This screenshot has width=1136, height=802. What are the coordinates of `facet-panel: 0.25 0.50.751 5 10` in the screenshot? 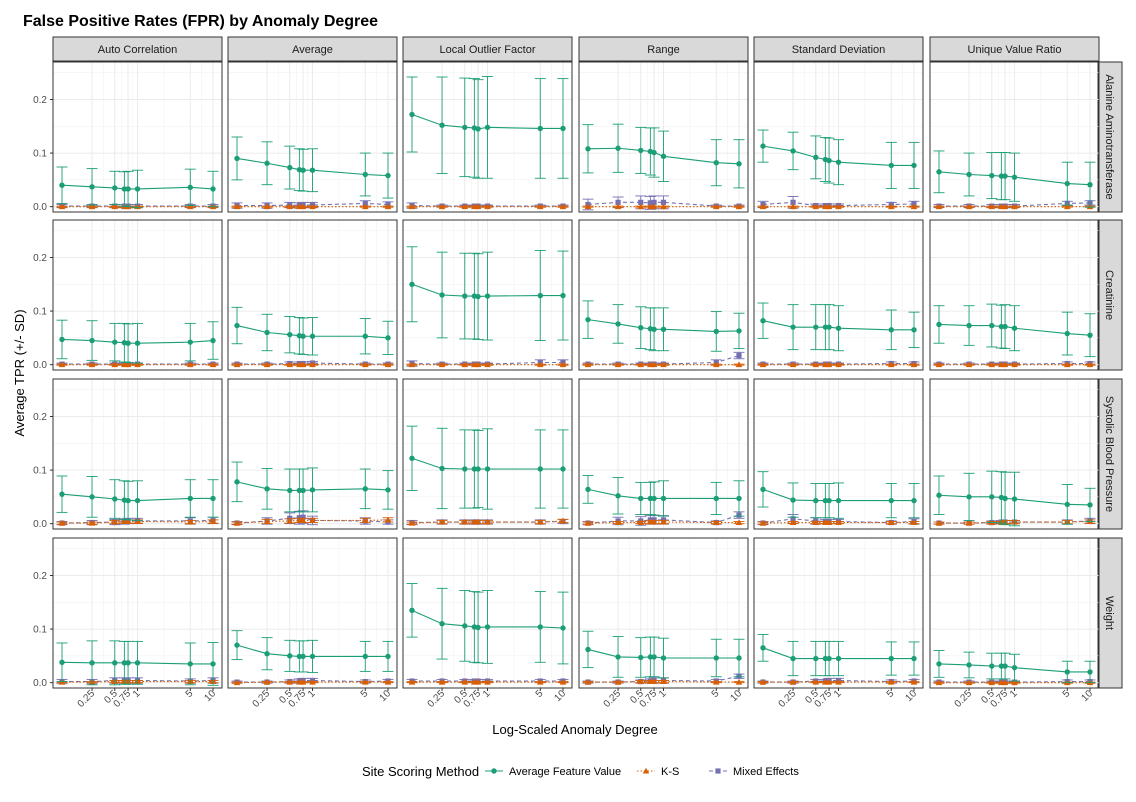 It's located at (487, 623).